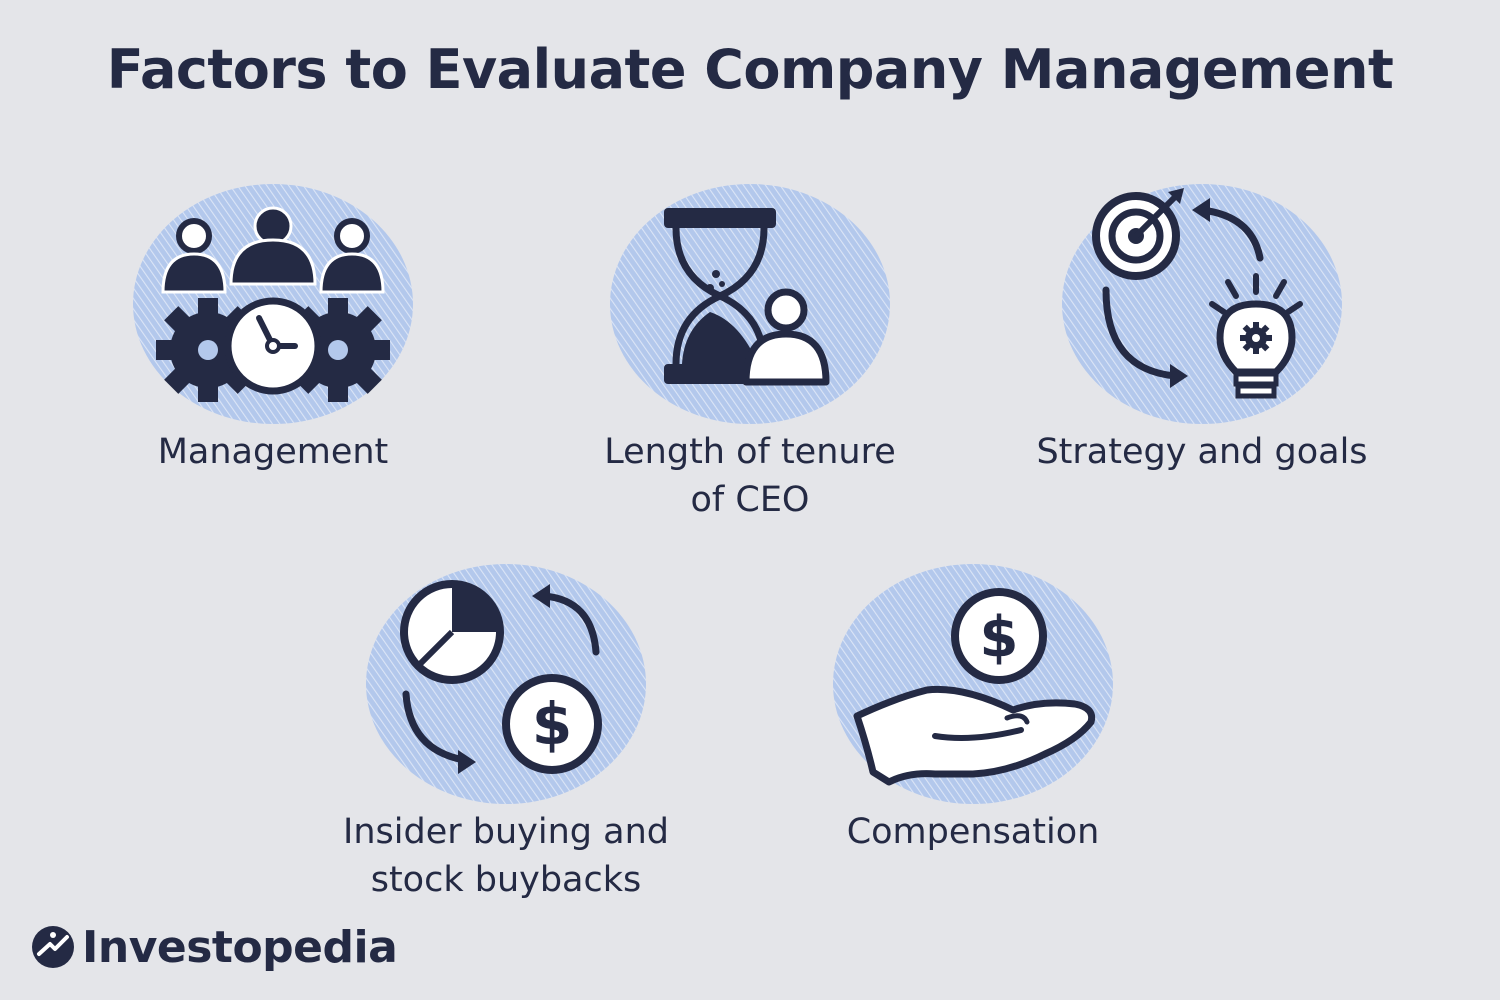 The height and width of the screenshot is (1000, 1500). What do you see at coordinates (750, 452) in the screenshot?
I see `factor-label-line1: Length of tenure` at bounding box center [750, 452].